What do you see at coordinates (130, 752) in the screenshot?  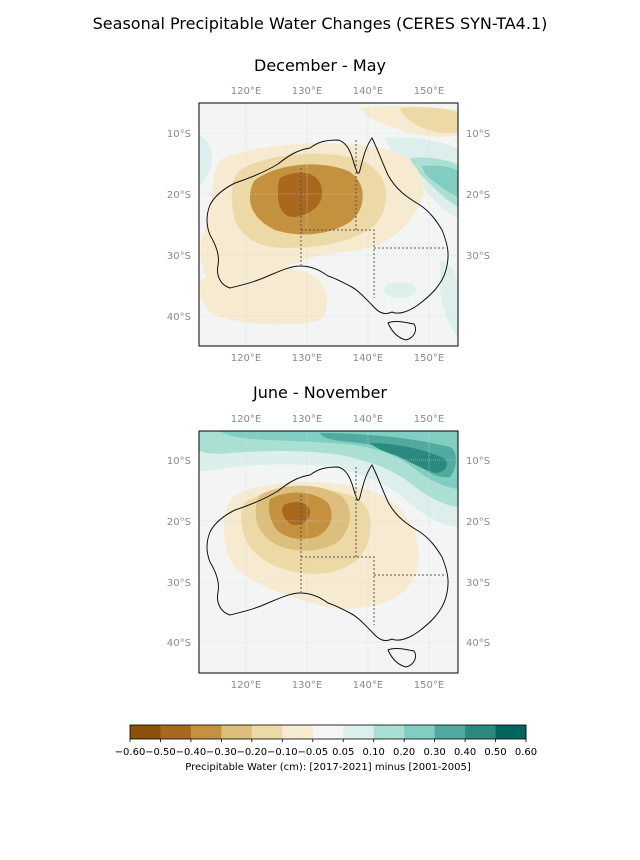 I see `colorbar-tick-label: −0.60` at bounding box center [130, 752].